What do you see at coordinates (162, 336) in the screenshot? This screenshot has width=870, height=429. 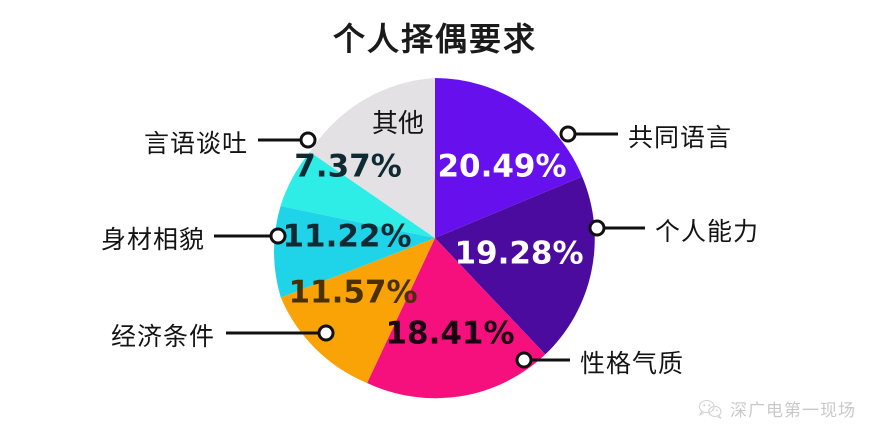 I see `callout-label-economic-conditions: 经济条件` at bounding box center [162, 336].